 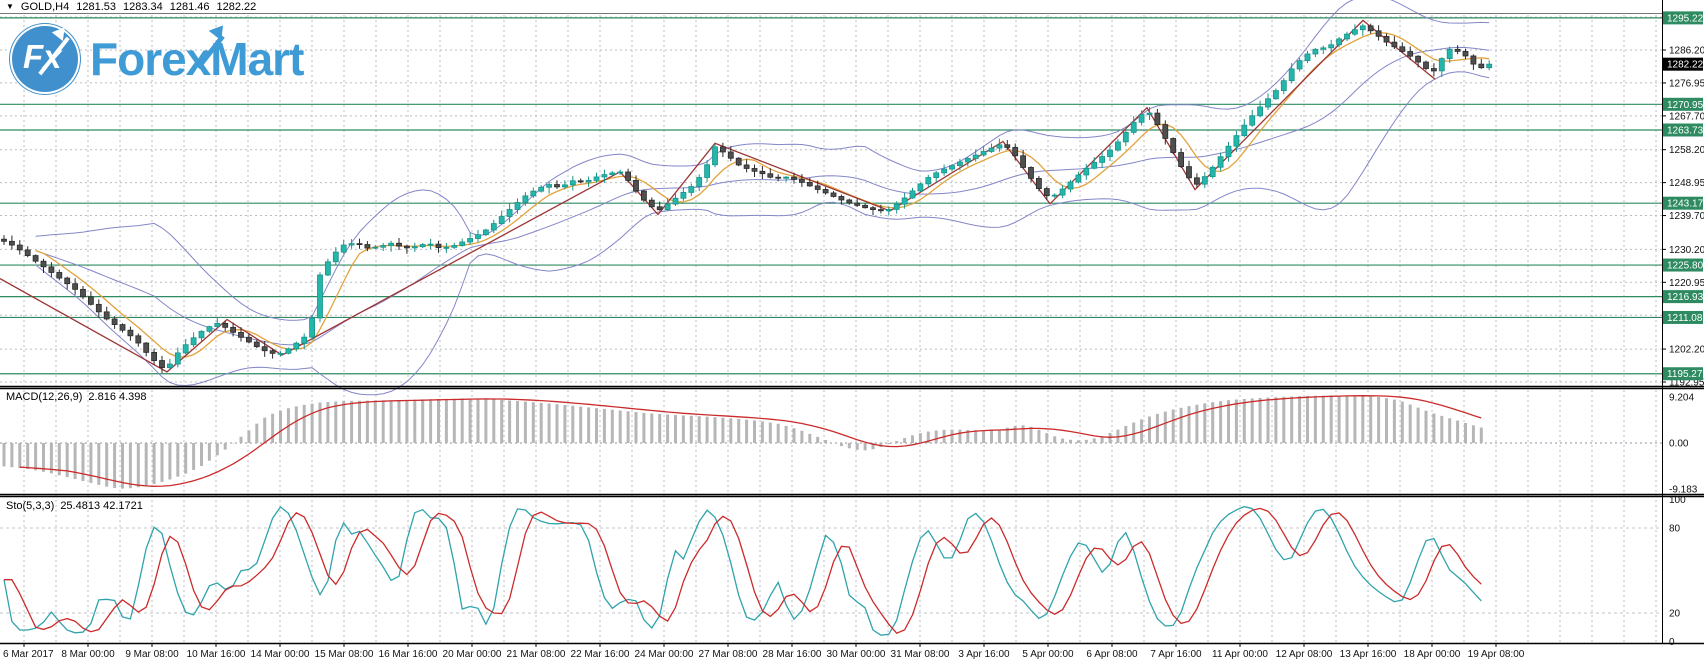 What do you see at coordinates (1675, 529) in the screenshot?
I see `svg-text: 80` at bounding box center [1675, 529].